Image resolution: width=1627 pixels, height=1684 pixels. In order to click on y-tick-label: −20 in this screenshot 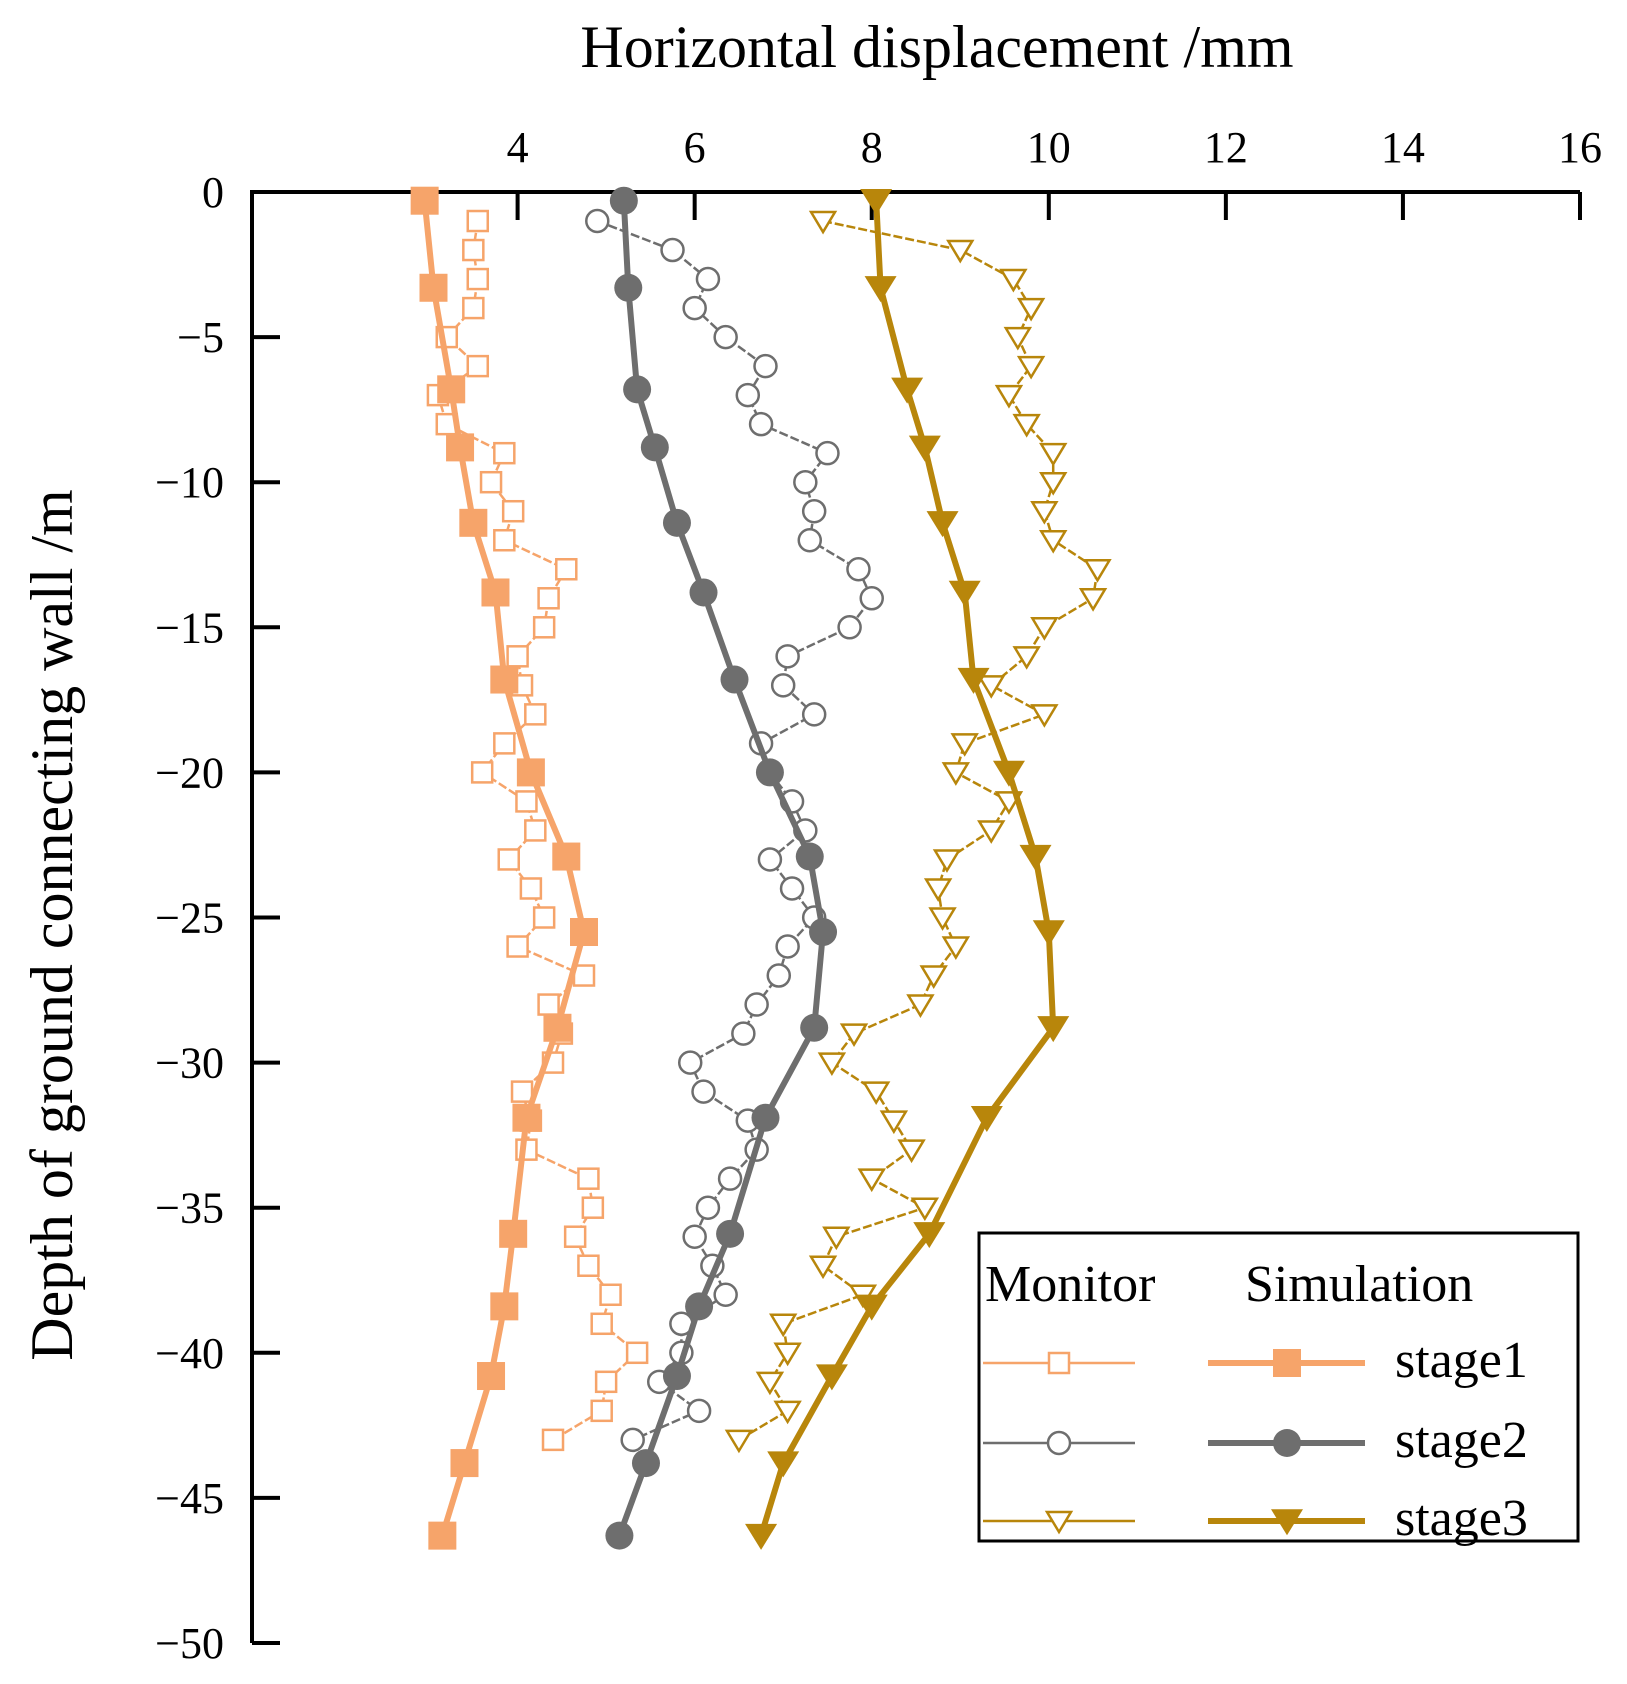, I will do `click(189, 772)`.